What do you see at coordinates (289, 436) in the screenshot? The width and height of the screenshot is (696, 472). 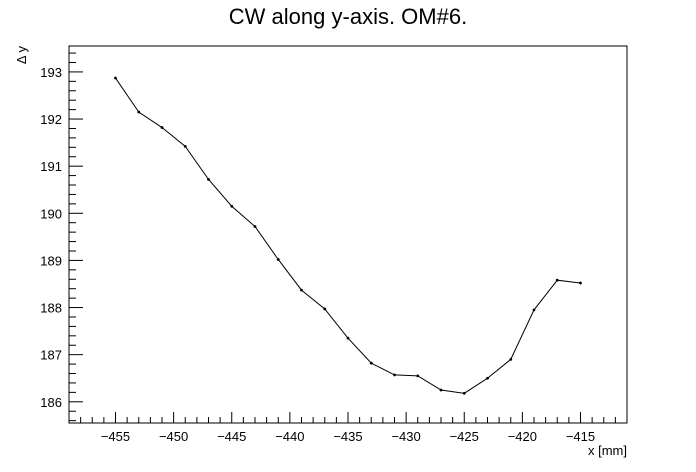 I see `x-tick-label: −440` at bounding box center [289, 436].